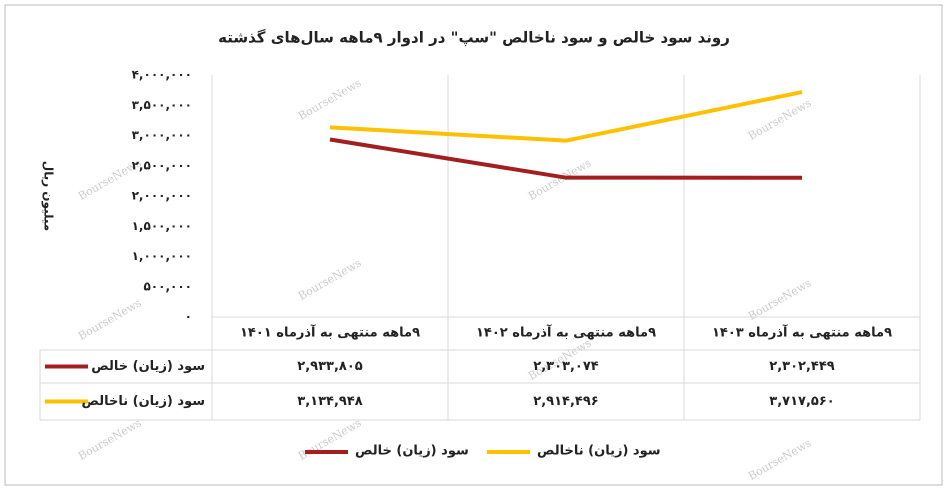 This screenshot has width=948, height=490. Describe the element at coordinates (162, 75) in the screenshot. I see `y-tick-label: ۴,۰۰۰,۰۰۰` at that location.